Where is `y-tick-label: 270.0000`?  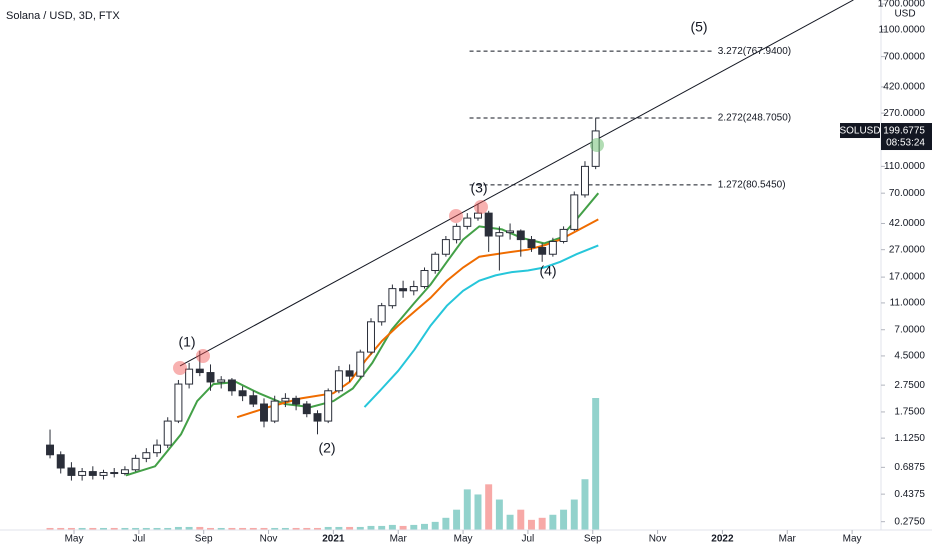
y-tick-label: 270.0000 is located at coordinates (904, 113).